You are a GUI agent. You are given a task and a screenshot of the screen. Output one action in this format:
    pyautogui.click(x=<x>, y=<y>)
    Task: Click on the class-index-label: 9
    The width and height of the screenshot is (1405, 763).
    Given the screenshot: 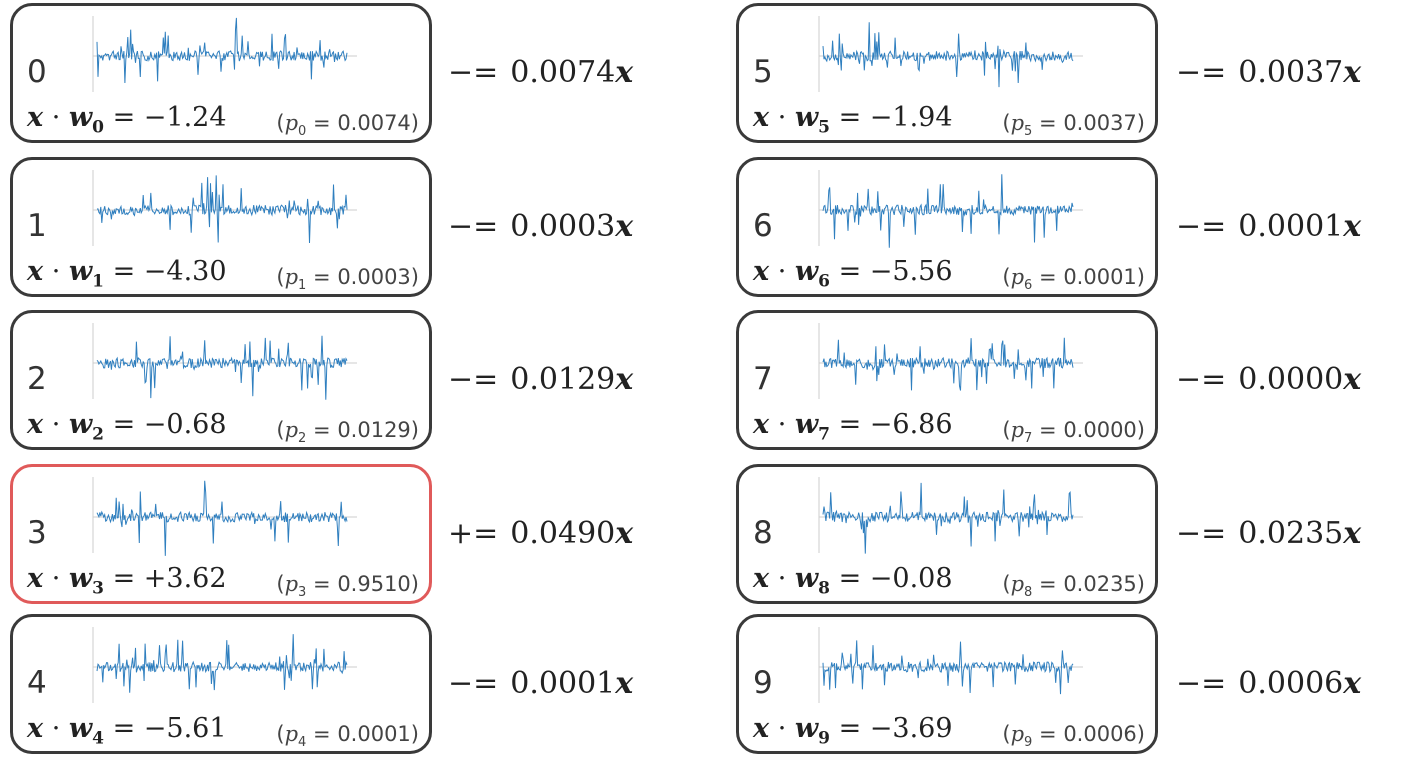 What is the action you would take?
    pyautogui.click(x=763, y=683)
    